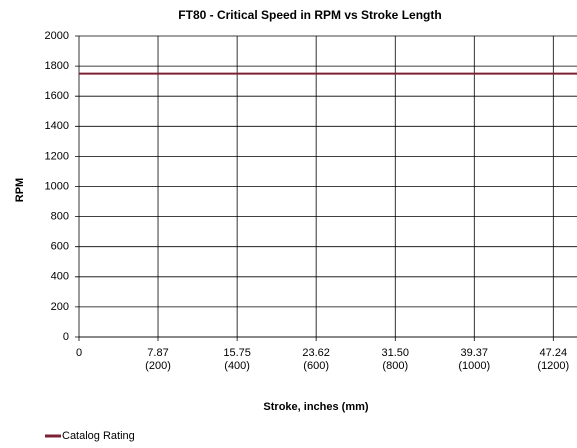 This screenshot has width=577, height=448. Describe the element at coordinates (316, 366) in the screenshot. I see `x-tick-line: (600)` at that location.